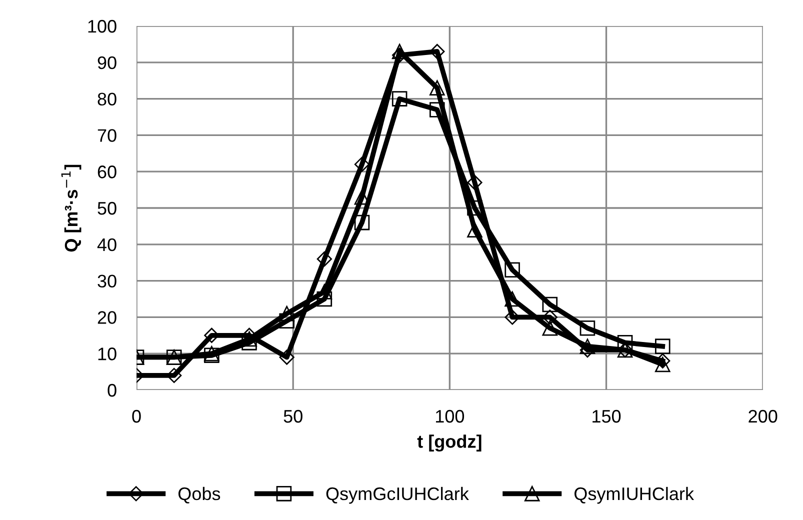 The height and width of the screenshot is (520, 803). Describe the element at coordinates (293, 416) in the screenshot. I see `x-tick-label: 50` at that location.